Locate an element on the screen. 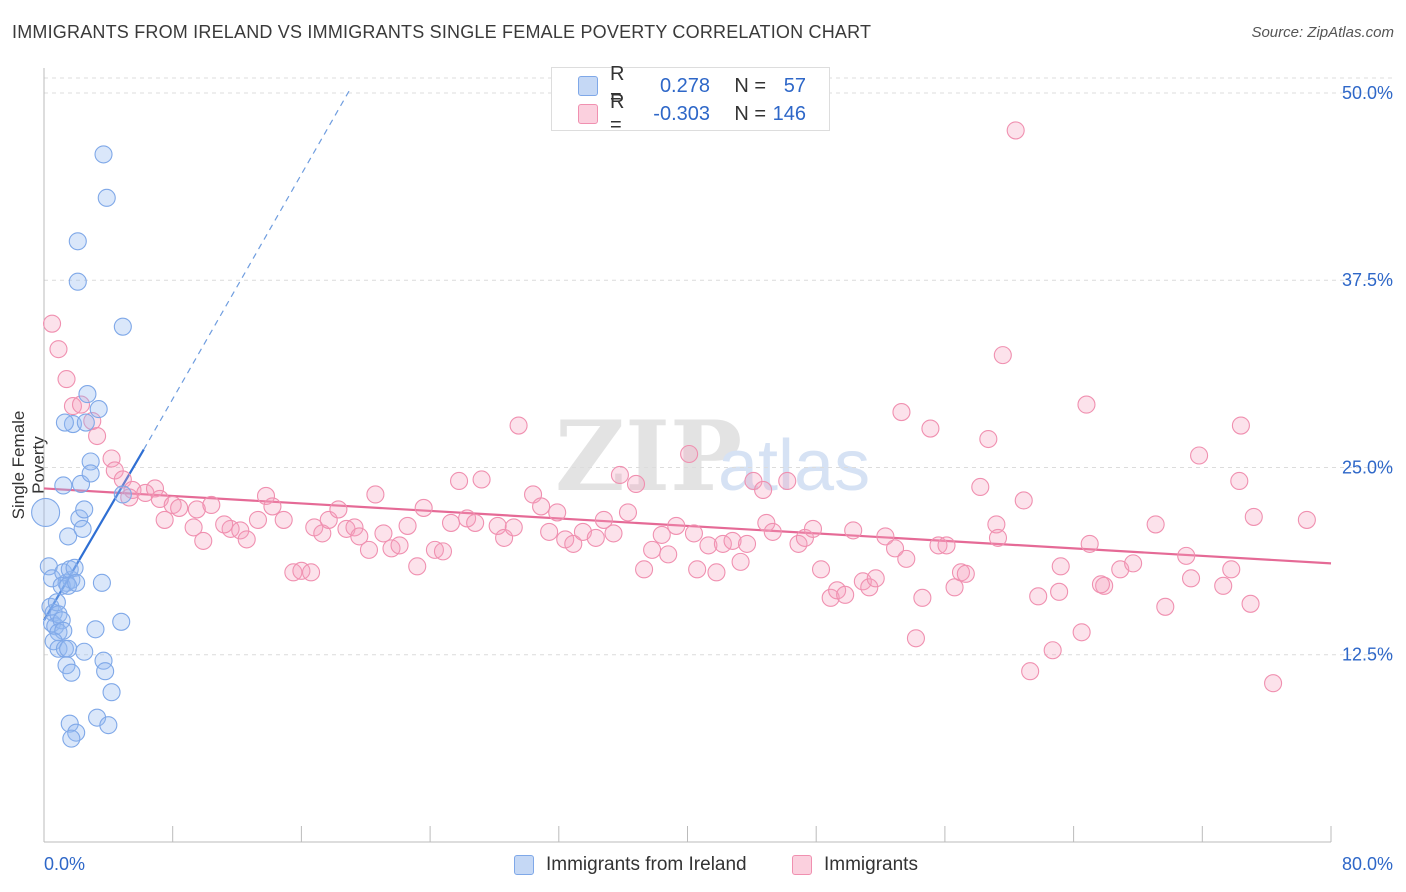 The height and width of the screenshot is (892, 1406). immigrants-swatch is located at coordinates (588, 114).